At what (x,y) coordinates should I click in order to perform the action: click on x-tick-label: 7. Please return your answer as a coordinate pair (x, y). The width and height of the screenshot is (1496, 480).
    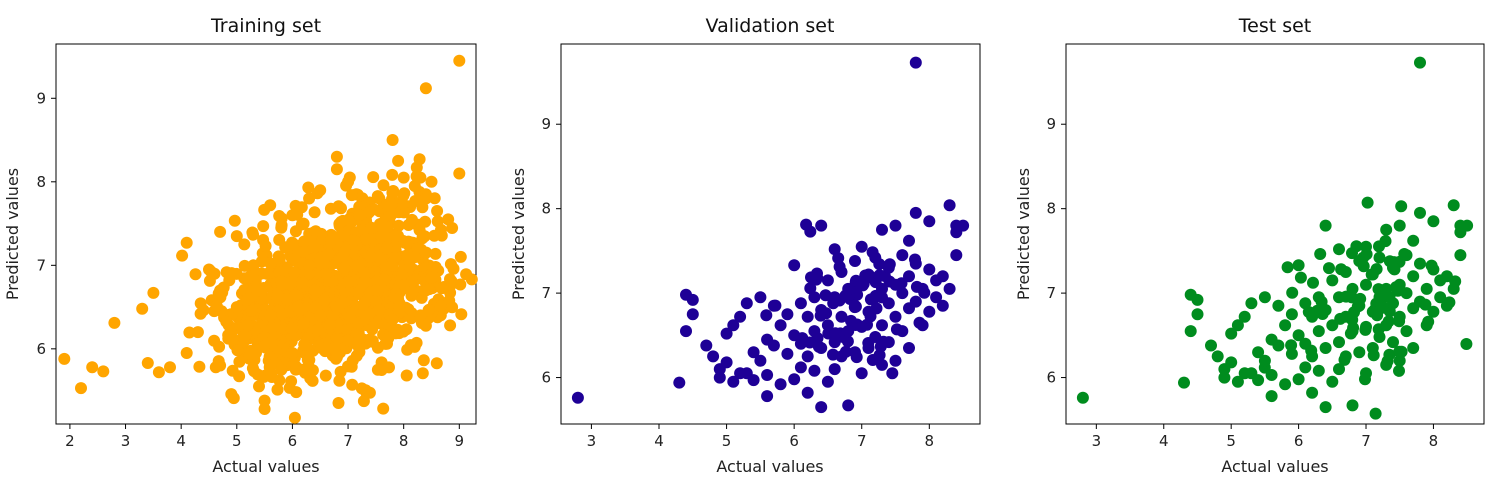
    Looking at the image, I should click on (348, 441).